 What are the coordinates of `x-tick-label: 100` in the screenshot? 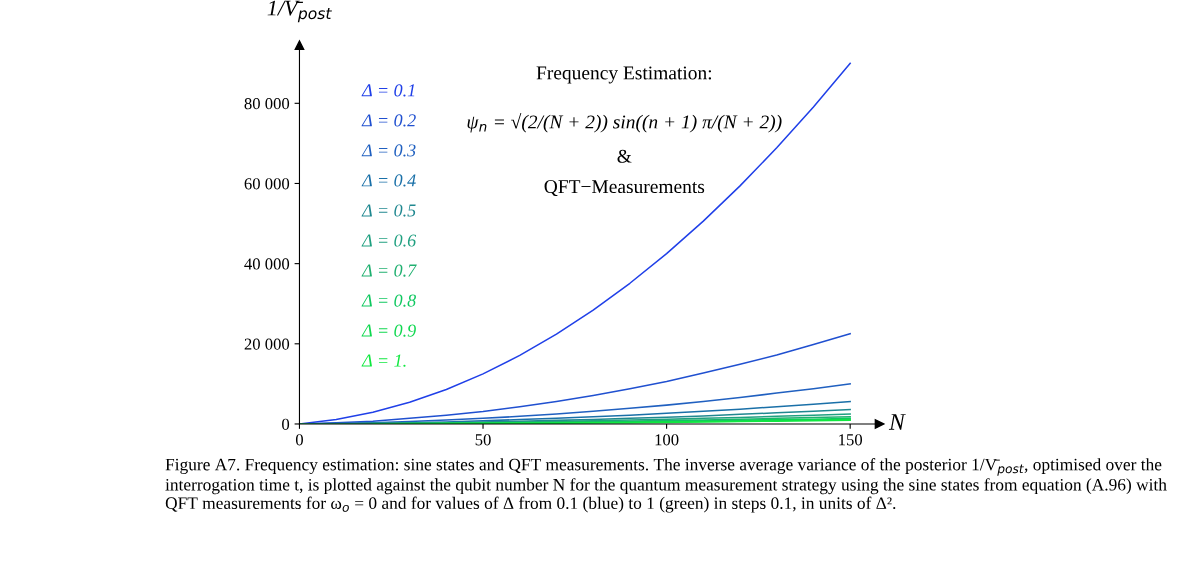 It's located at (667, 440).